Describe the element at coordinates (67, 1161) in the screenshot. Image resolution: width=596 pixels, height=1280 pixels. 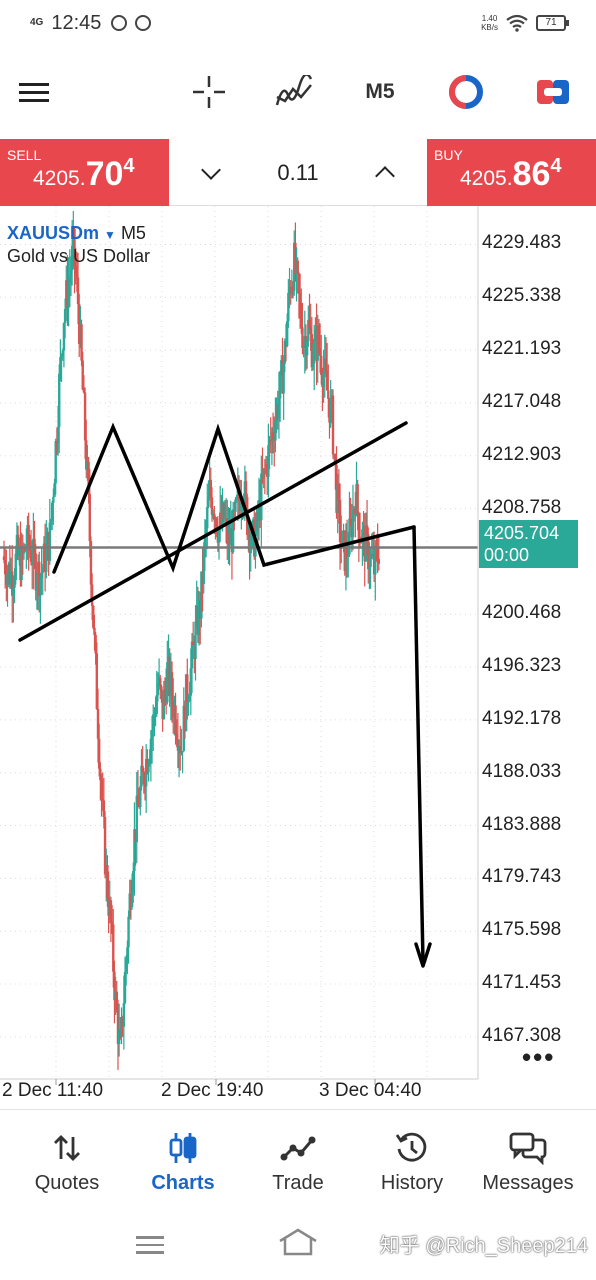
I see `nav-quotes: Quotes` at that location.